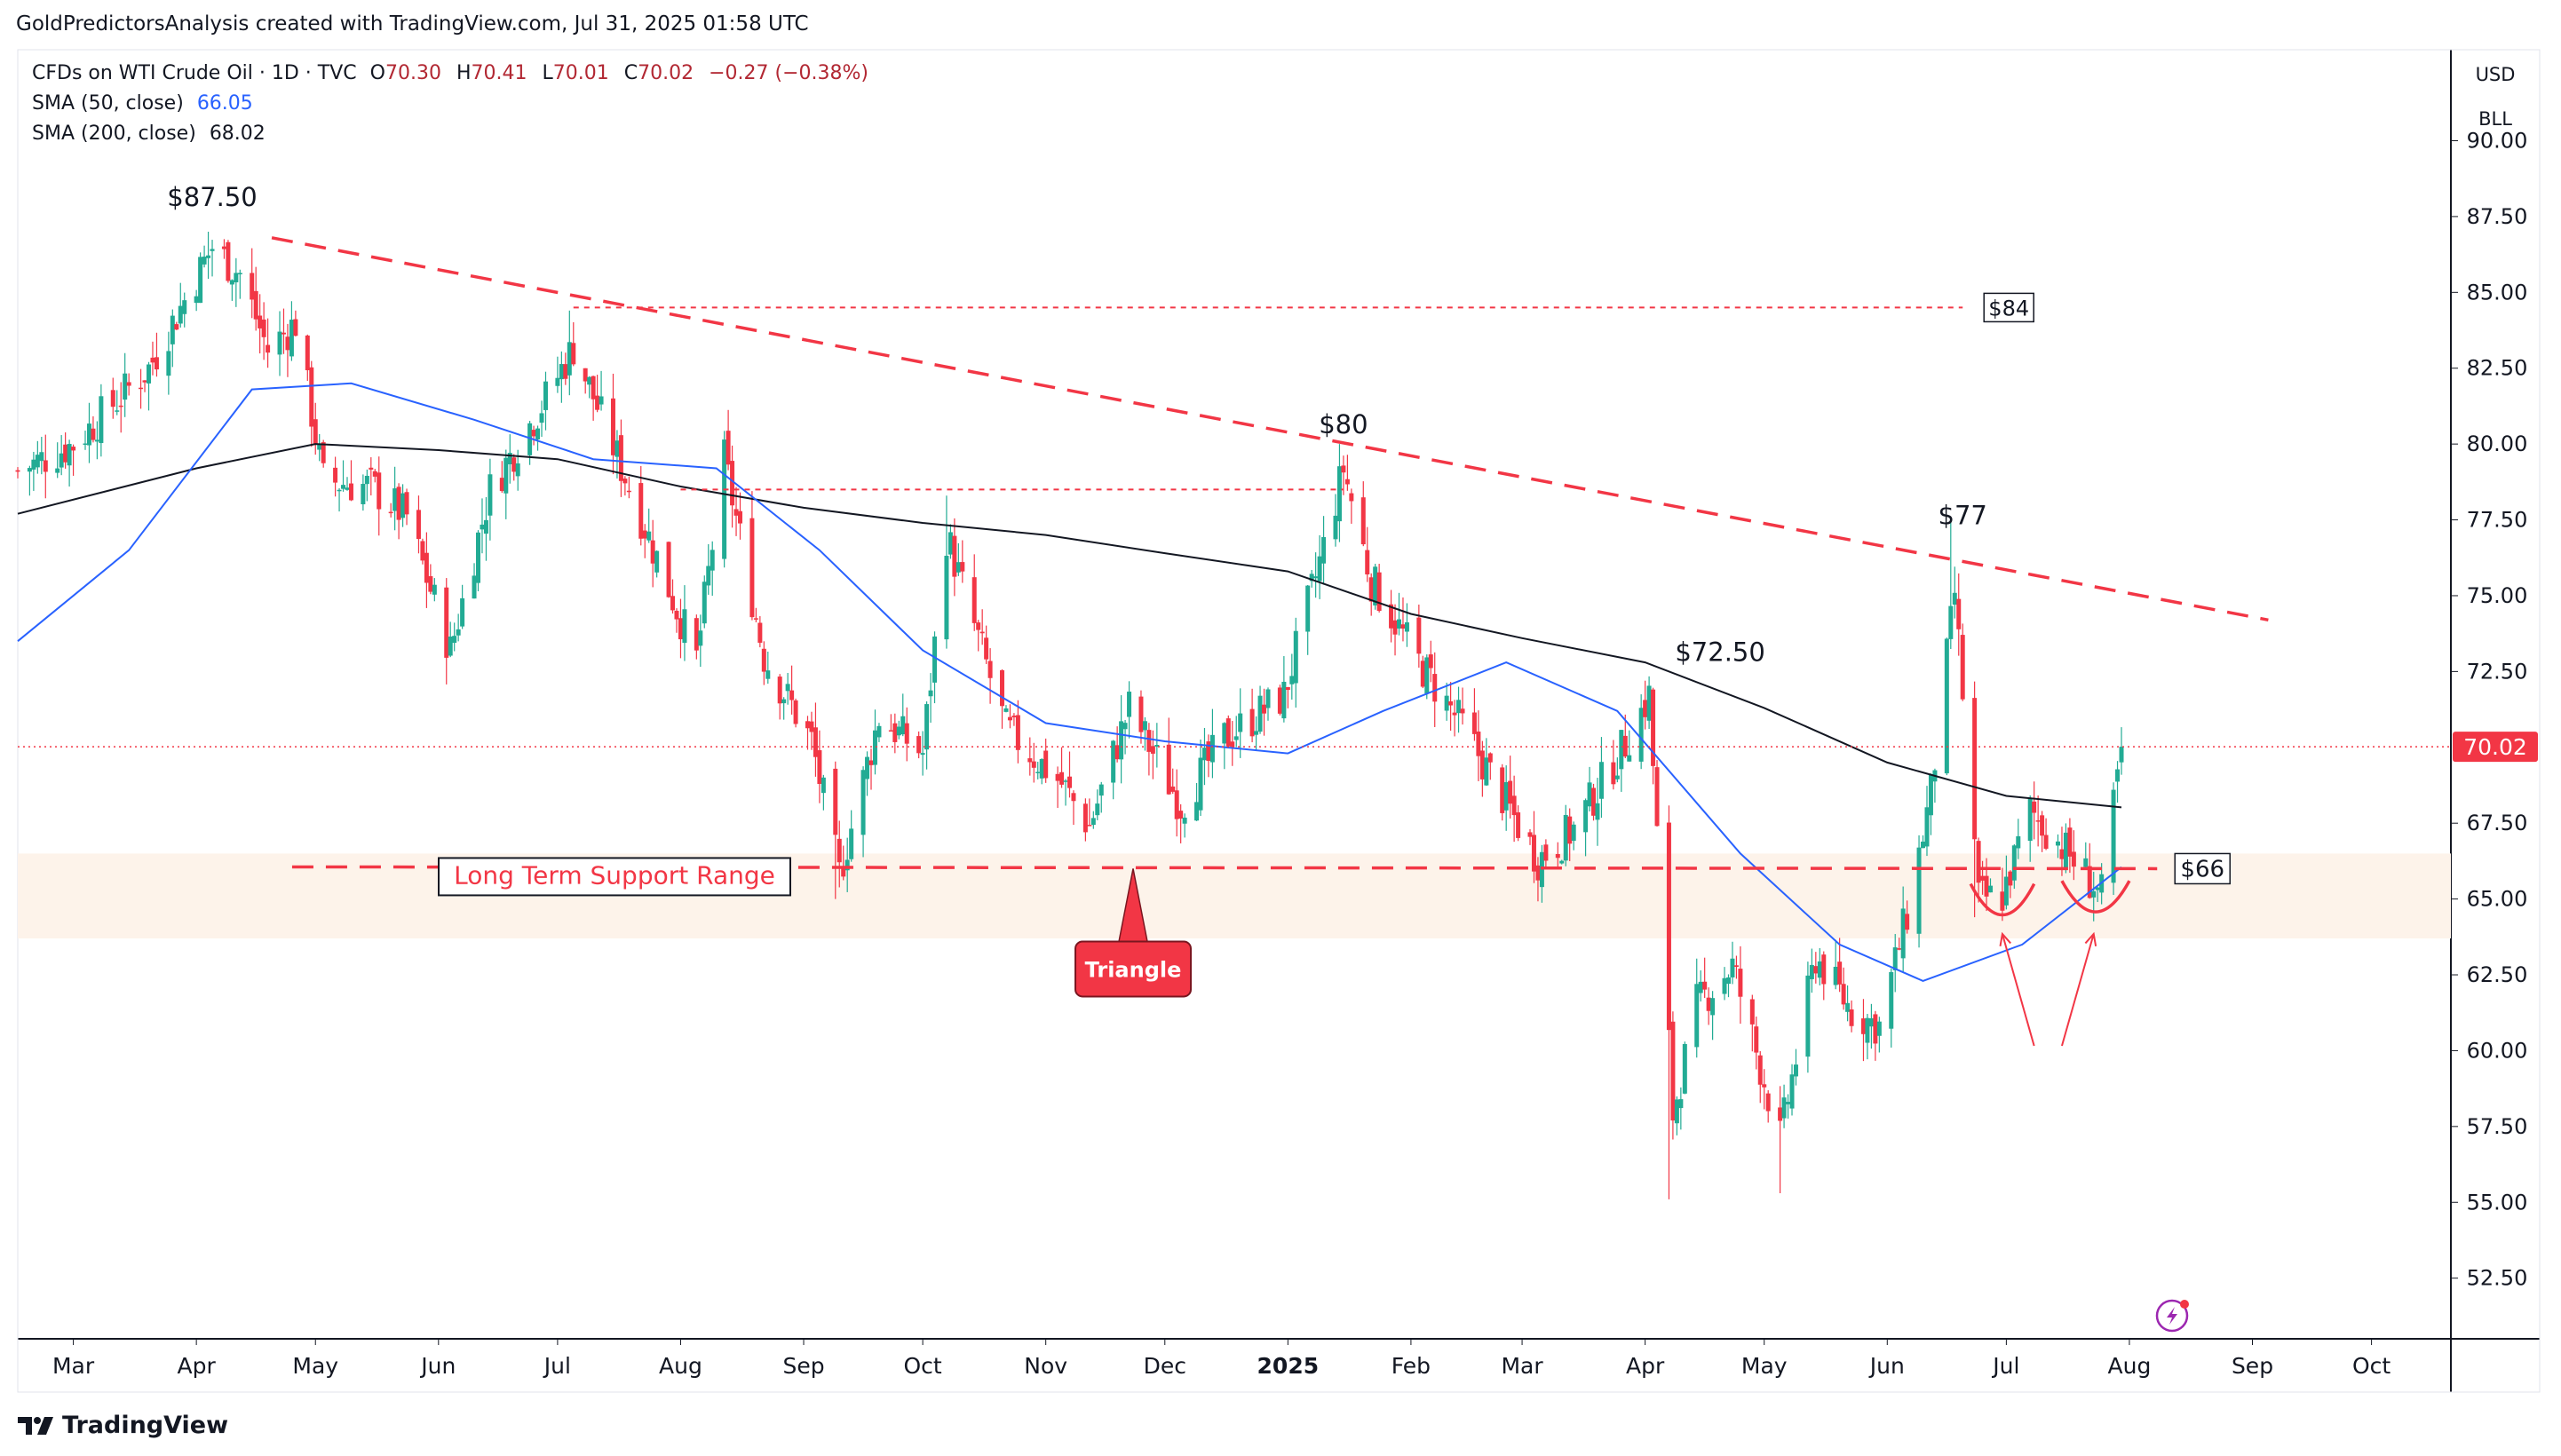 Image resolution: width=2561 pixels, height=1456 pixels. Describe the element at coordinates (2008, 308) in the screenshot. I see `level-84-label: $84` at that location.